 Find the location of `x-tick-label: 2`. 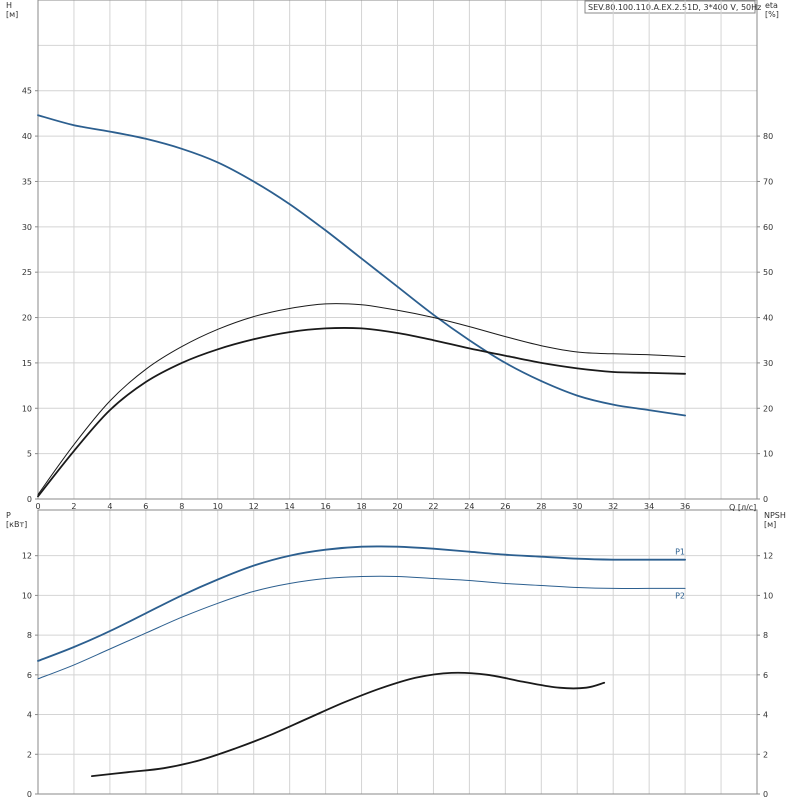

x-tick-label: 2 is located at coordinates (73, 506).